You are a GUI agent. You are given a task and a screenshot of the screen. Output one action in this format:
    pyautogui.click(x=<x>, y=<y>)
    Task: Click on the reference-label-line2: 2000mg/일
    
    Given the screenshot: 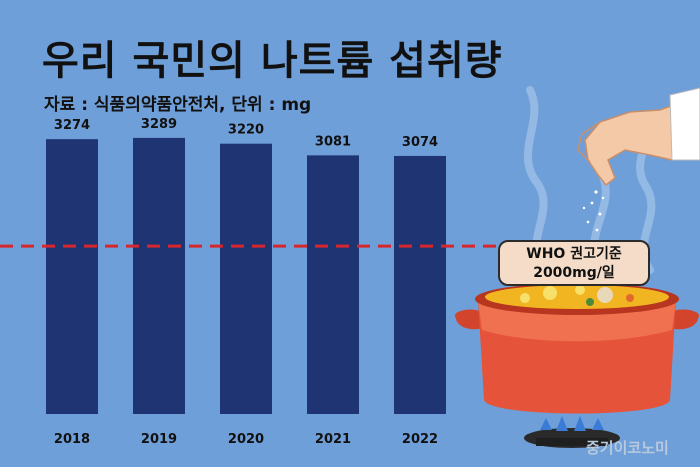 What is the action you would take?
    pyautogui.click(x=574, y=273)
    